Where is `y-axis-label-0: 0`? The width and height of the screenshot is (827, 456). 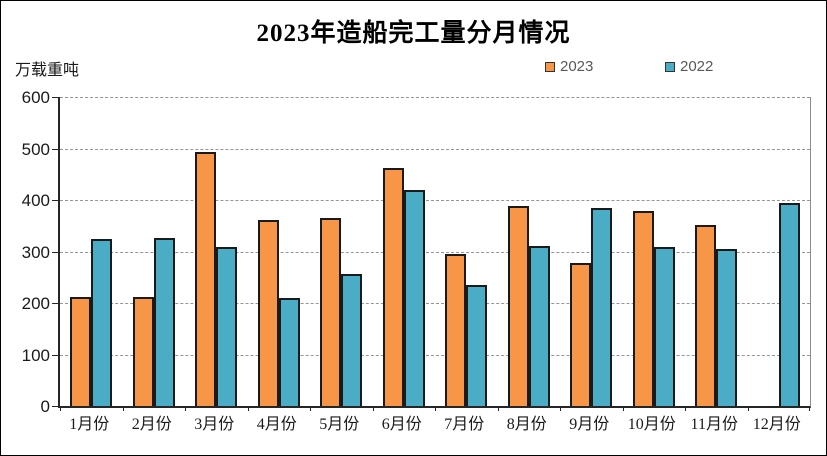 y-axis-label-0: 0 is located at coordinates (45, 406).